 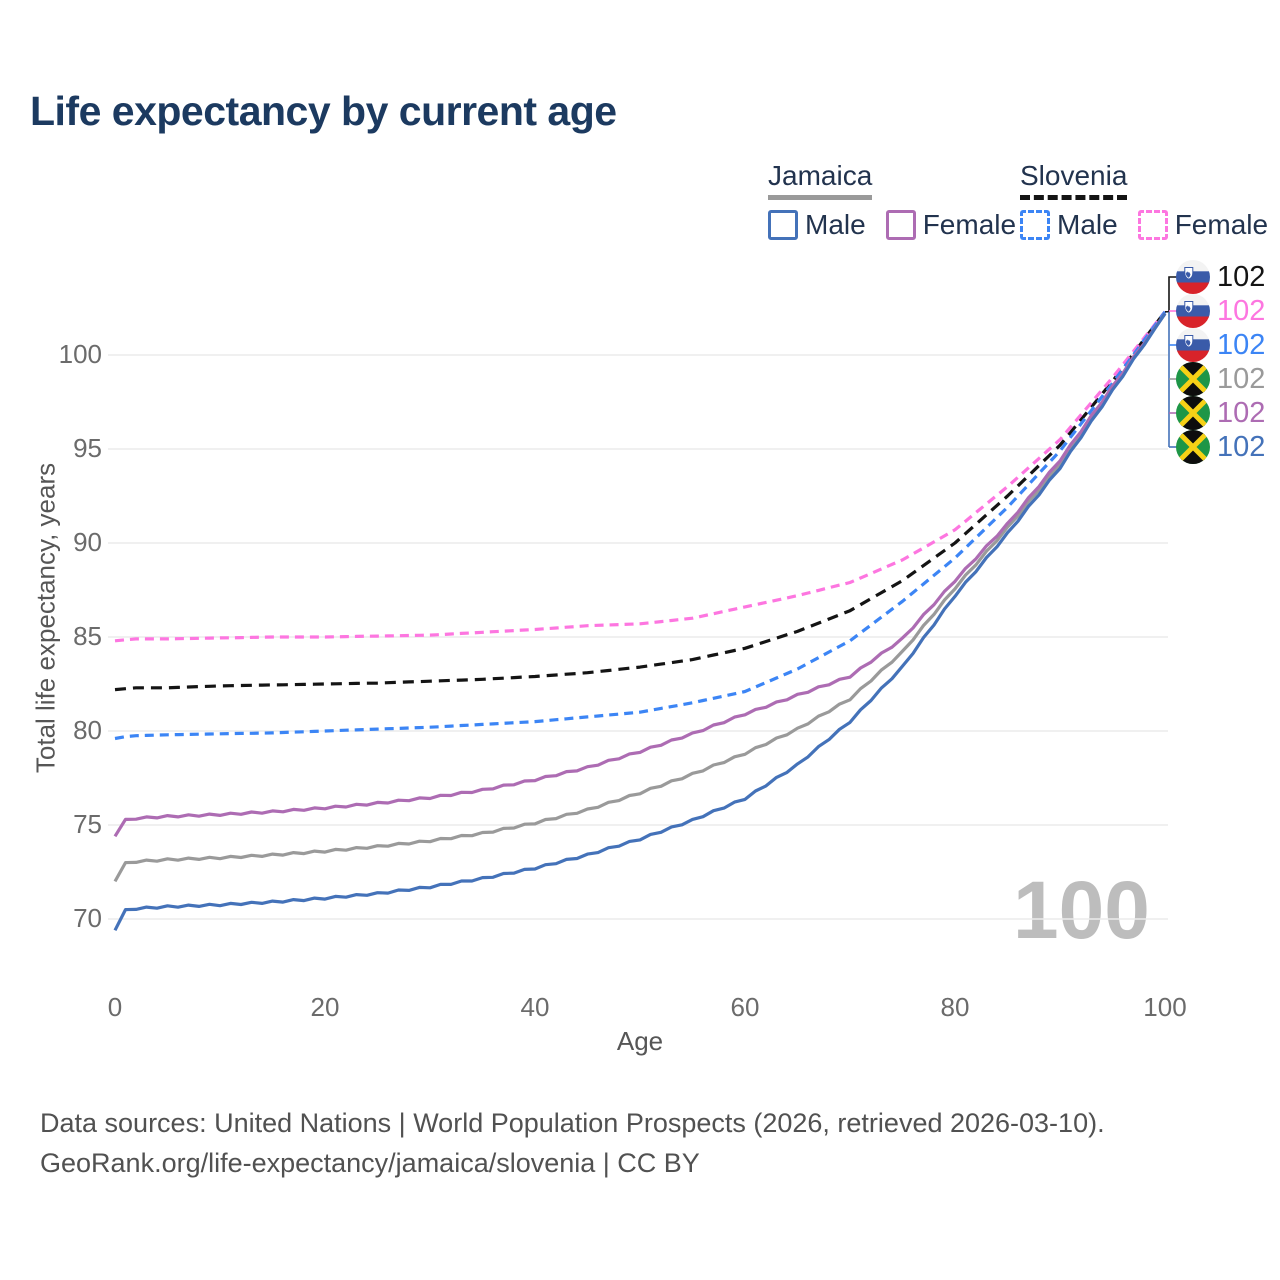 I want to click on jamaica-female-swatch-icon, so click(x=900, y=225).